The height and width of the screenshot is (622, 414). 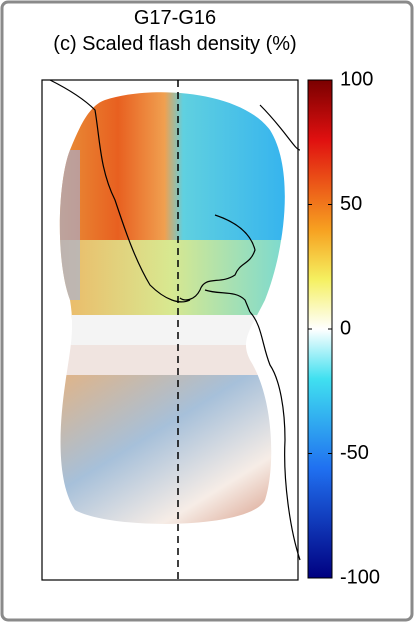 I want to click on tick-label: -100, so click(x=360, y=577).